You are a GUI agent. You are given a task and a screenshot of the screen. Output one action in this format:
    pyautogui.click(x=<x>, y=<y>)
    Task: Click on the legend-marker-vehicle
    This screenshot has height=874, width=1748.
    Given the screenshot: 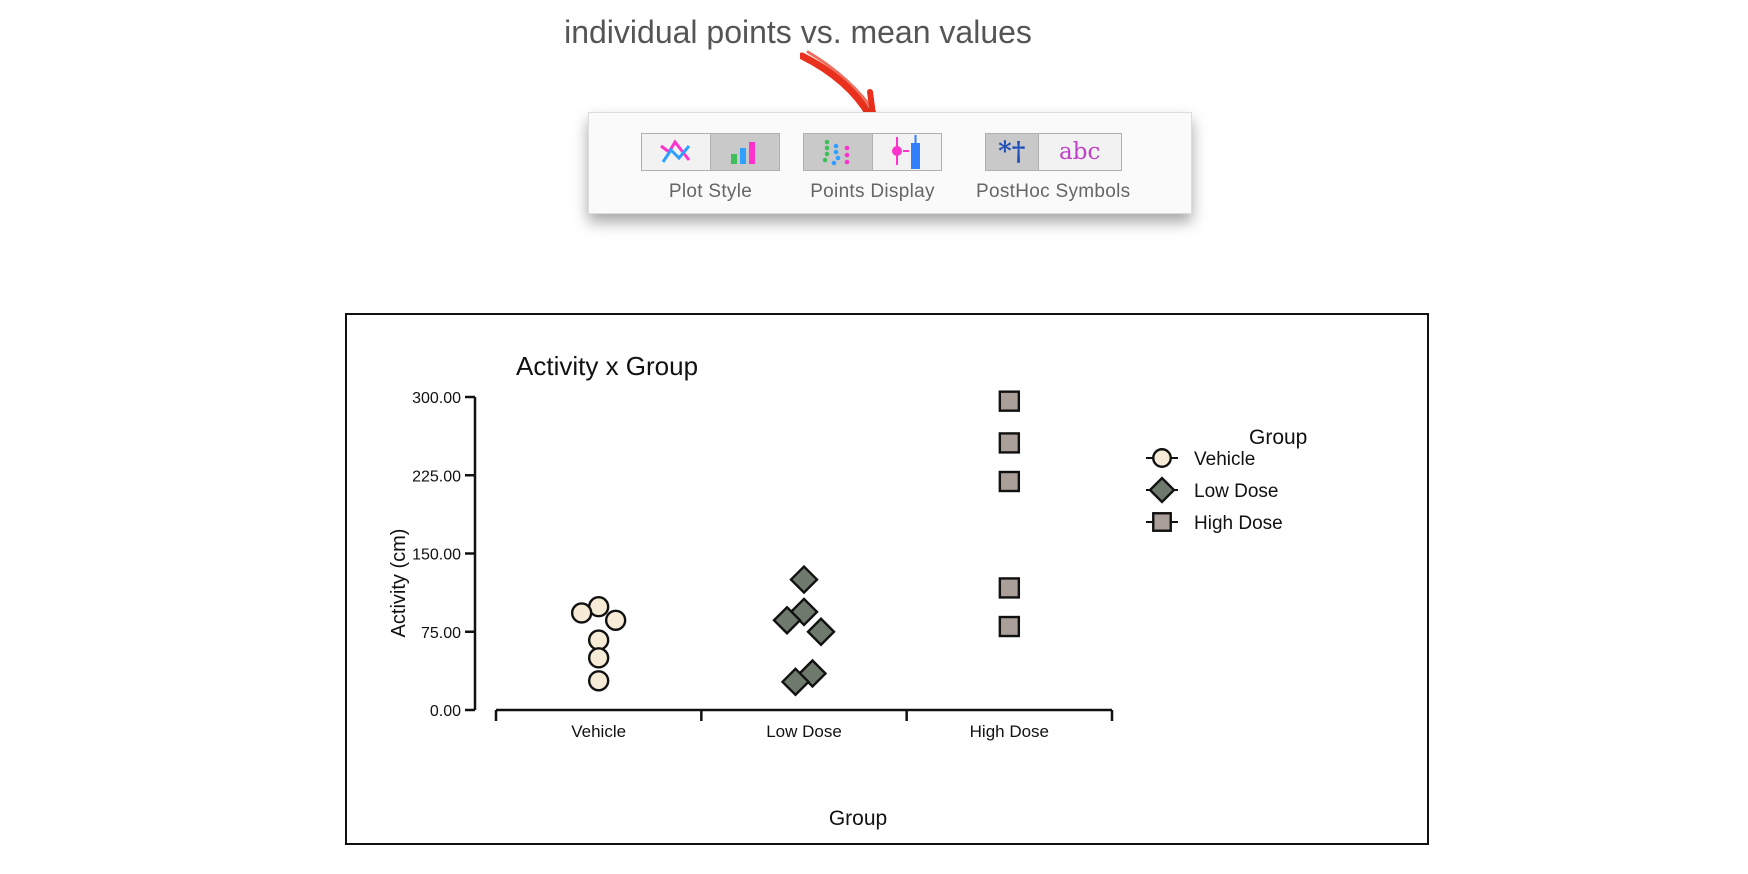 What is the action you would take?
    pyautogui.click(x=1162, y=458)
    